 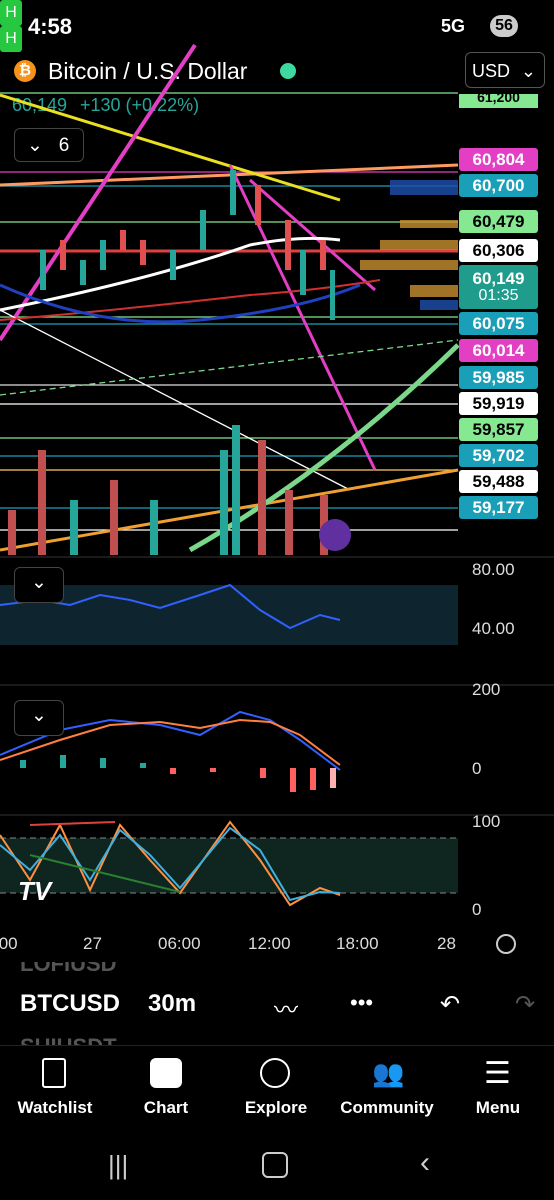 What do you see at coordinates (357, 943) in the screenshot?
I see `time-axis-label: 18:00` at bounding box center [357, 943].